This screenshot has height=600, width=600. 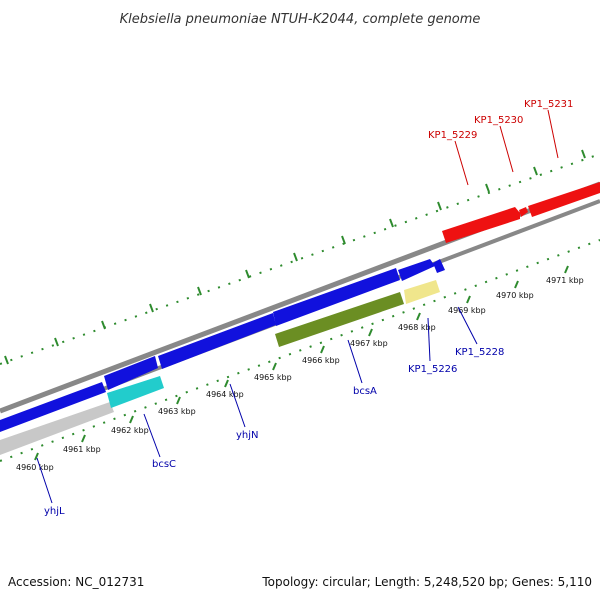 What do you see at coordinates (321, 360) in the screenshot?
I see `tick-label: 4966 kbp` at bounding box center [321, 360].